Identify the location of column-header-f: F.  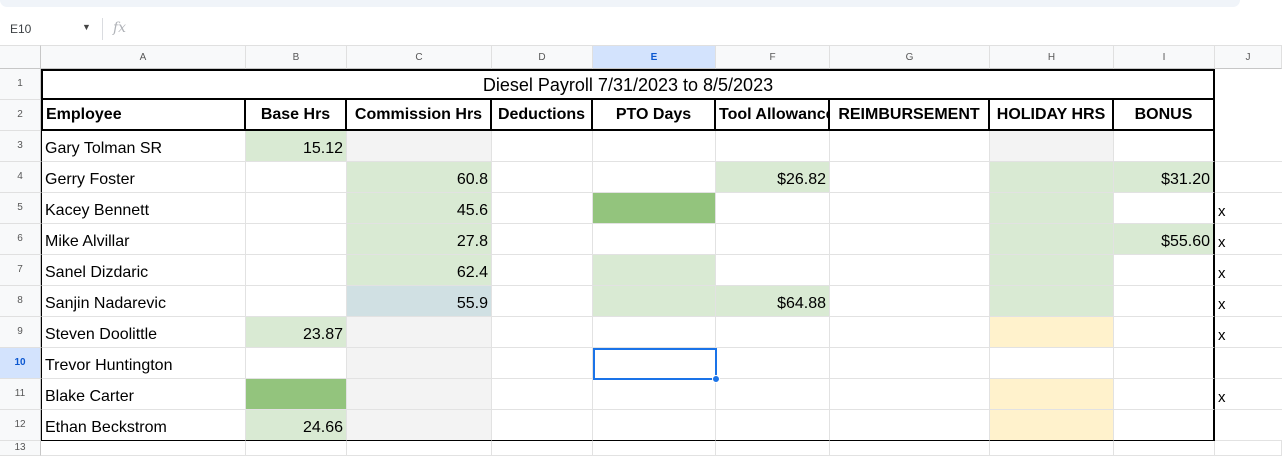
(773, 57).